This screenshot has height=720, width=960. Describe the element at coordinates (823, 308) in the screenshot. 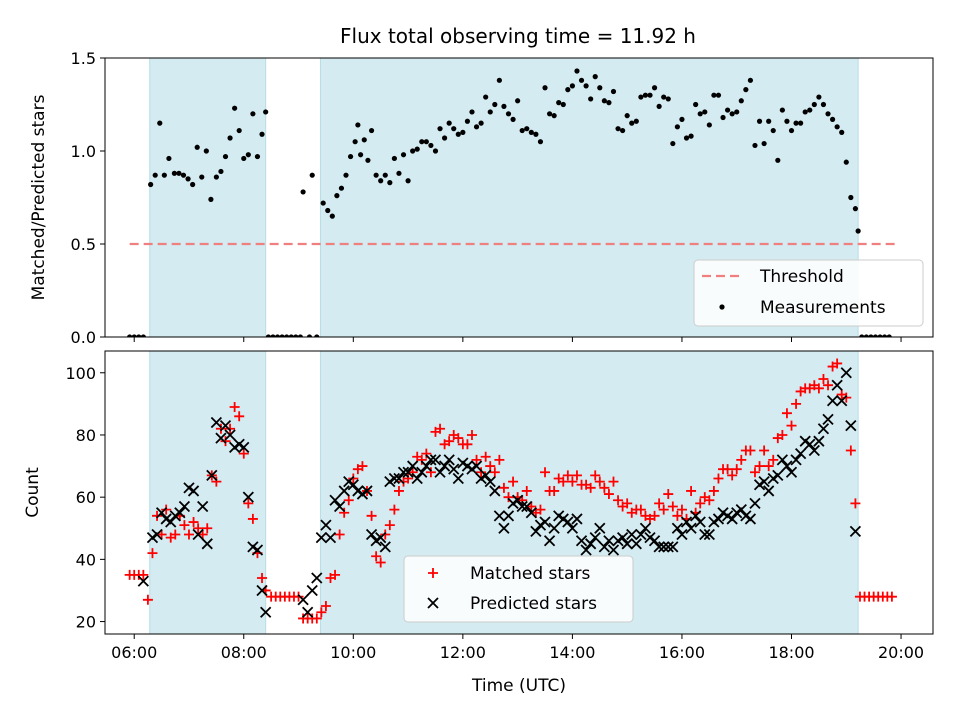

I see `legend-measurements-label: Measurements` at that location.